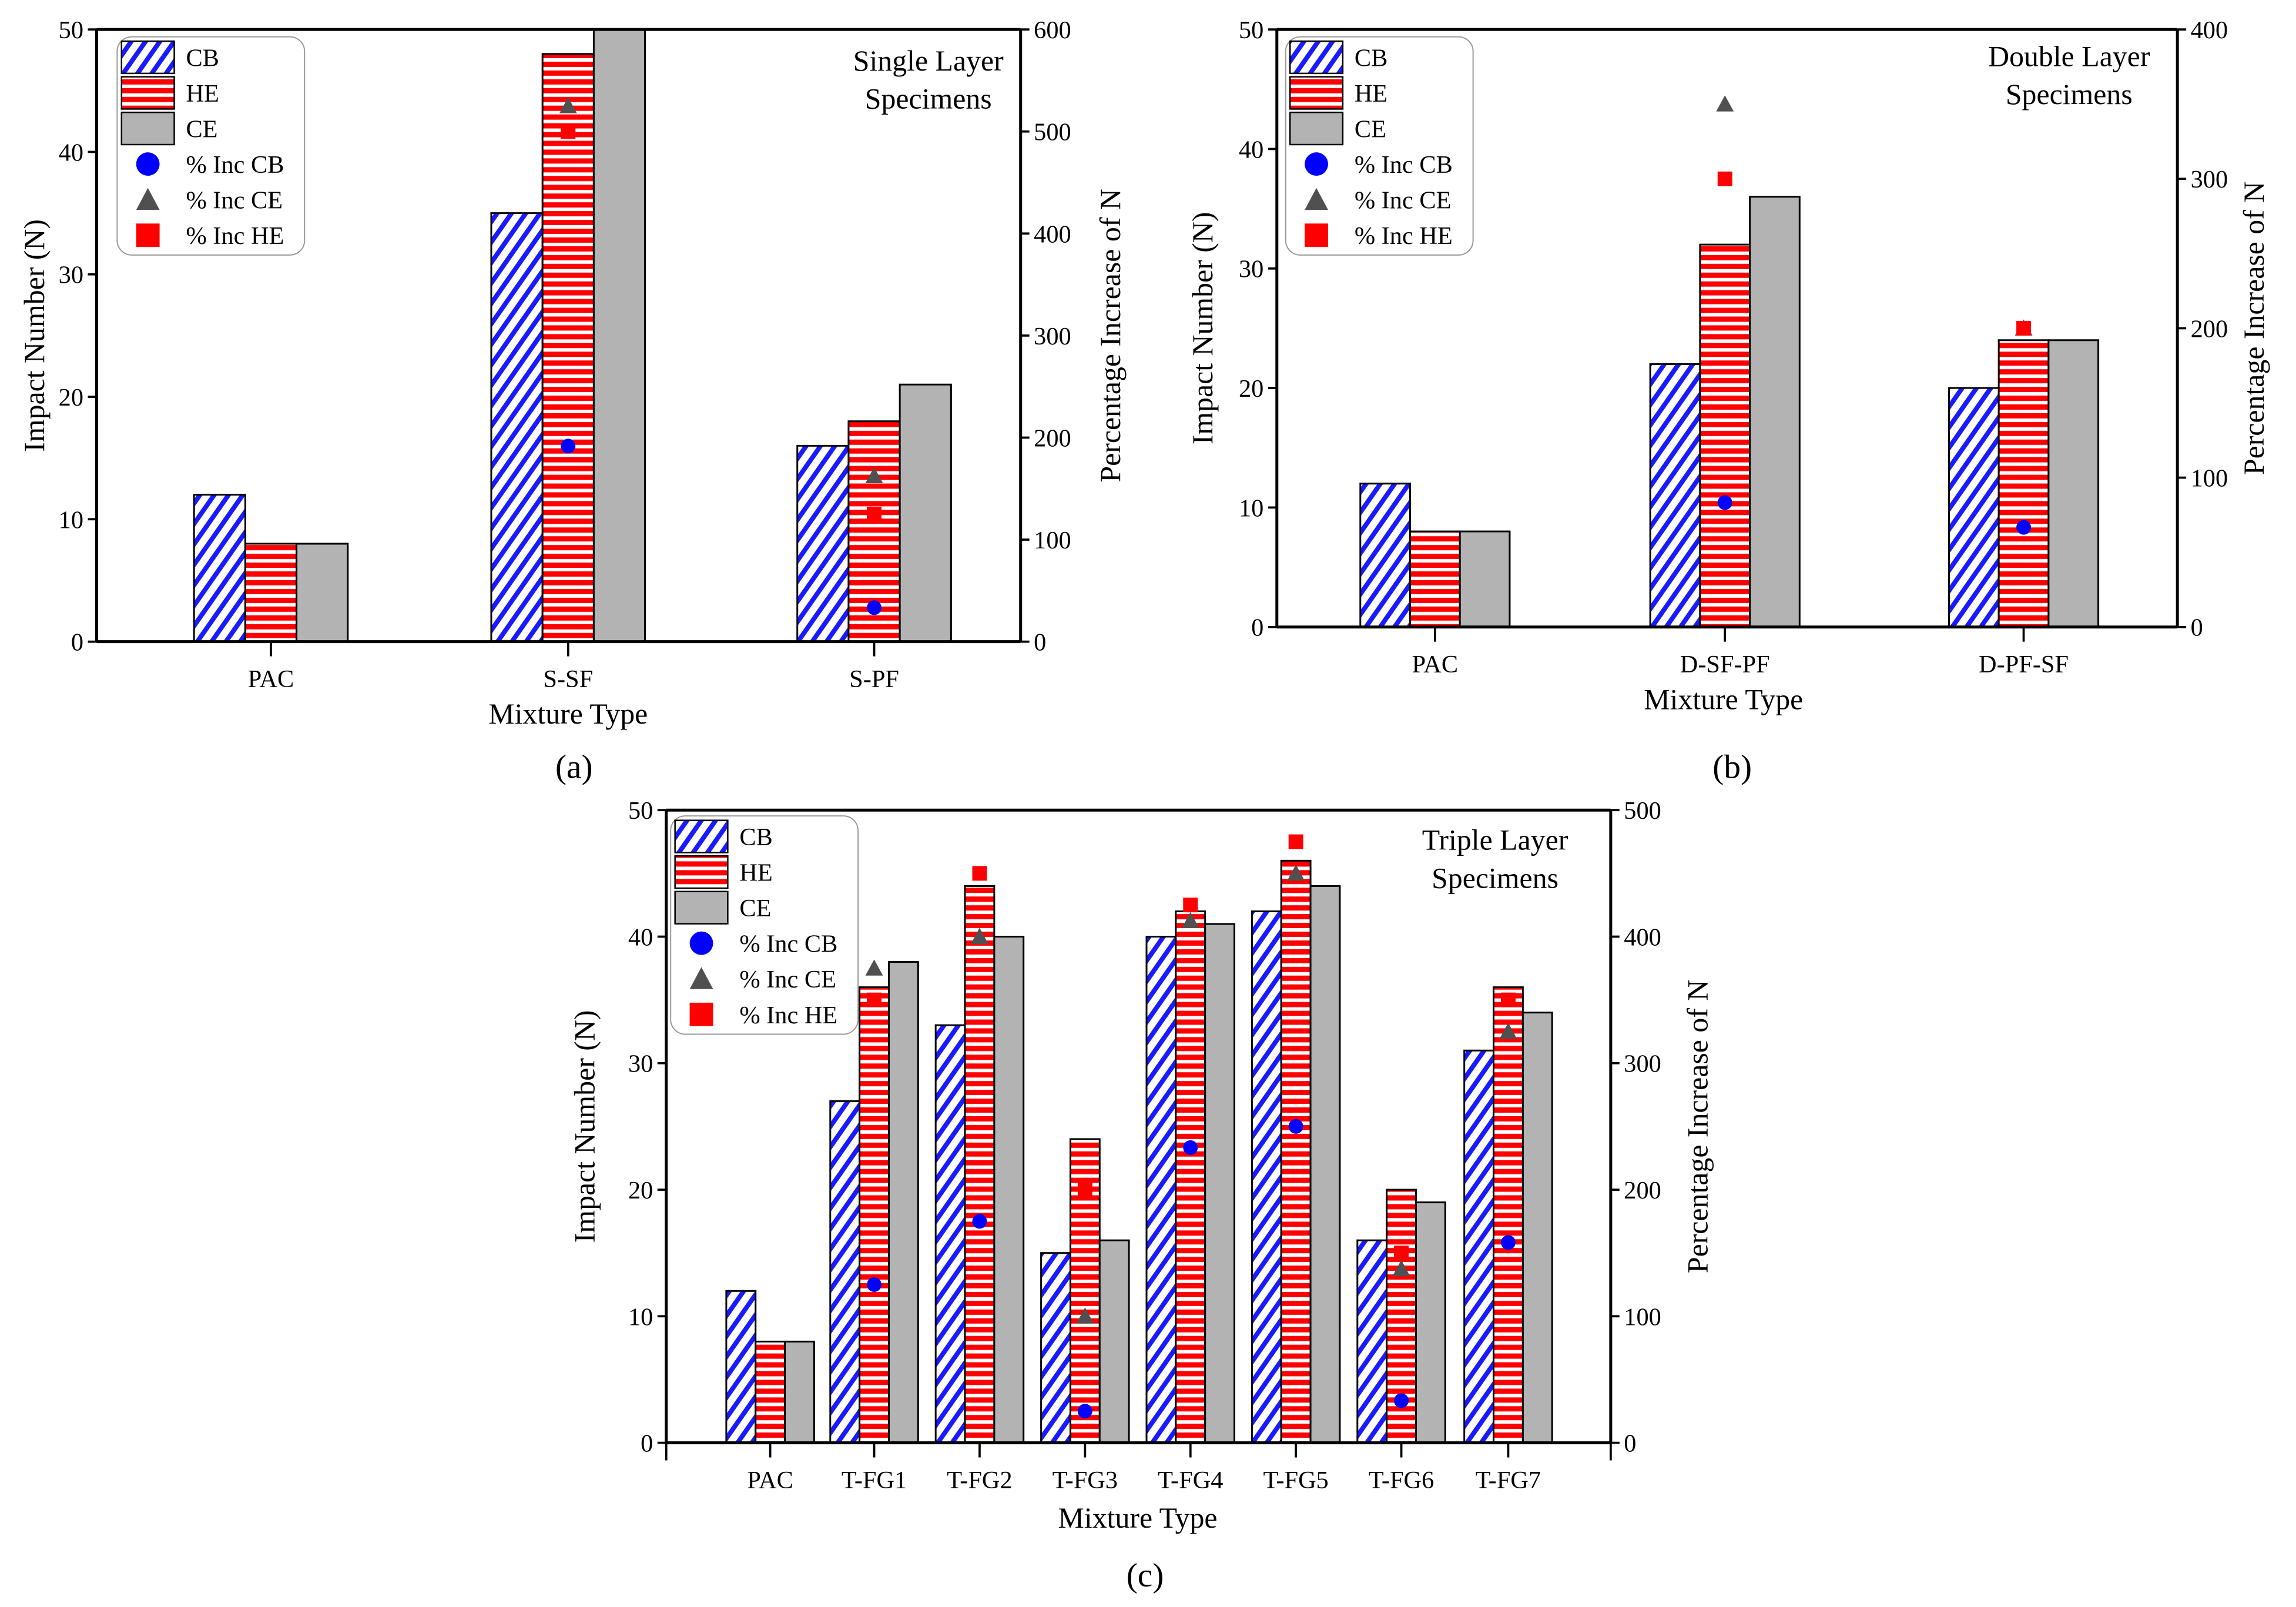 Image resolution: width=2296 pixels, height=1607 pixels. What do you see at coordinates (1732, 767) in the screenshot?
I see `panel-label: (b)` at bounding box center [1732, 767].